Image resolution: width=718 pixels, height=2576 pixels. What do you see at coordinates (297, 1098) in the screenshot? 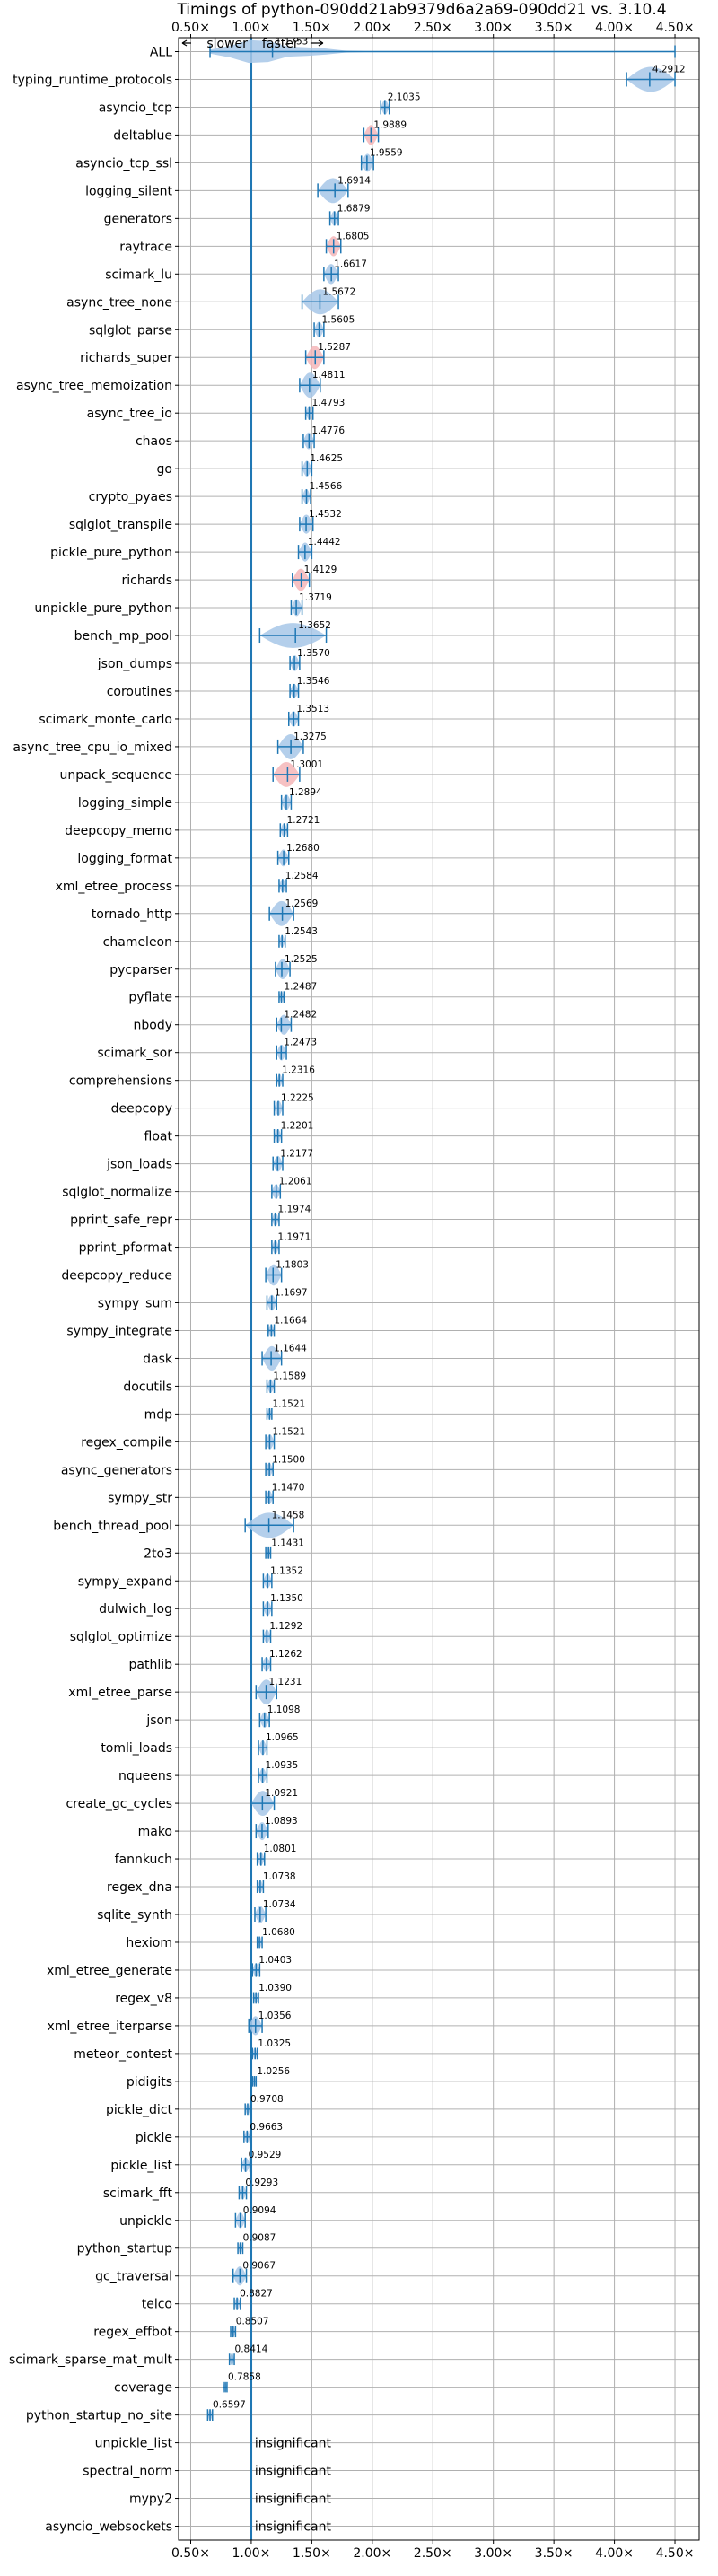
I see `value-label: 1.2225` at bounding box center [297, 1098].